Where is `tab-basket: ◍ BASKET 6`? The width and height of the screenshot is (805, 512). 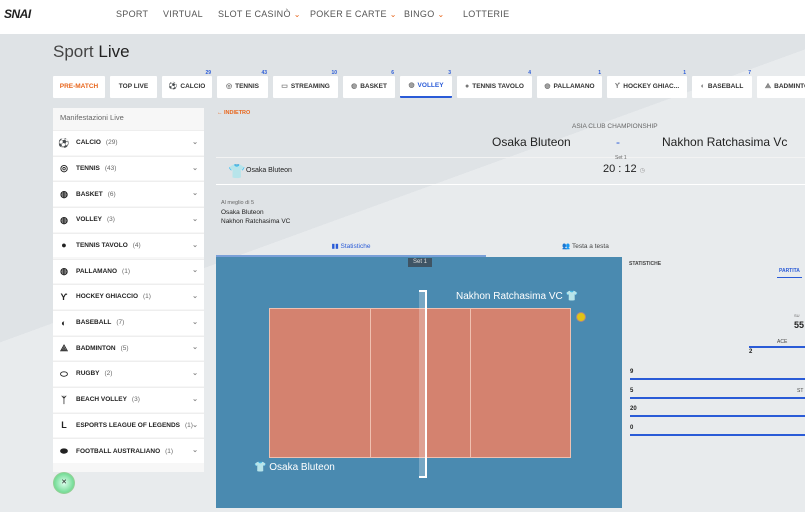
tab-basket: ◍ BASKET 6 is located at coordinates (369, 84).